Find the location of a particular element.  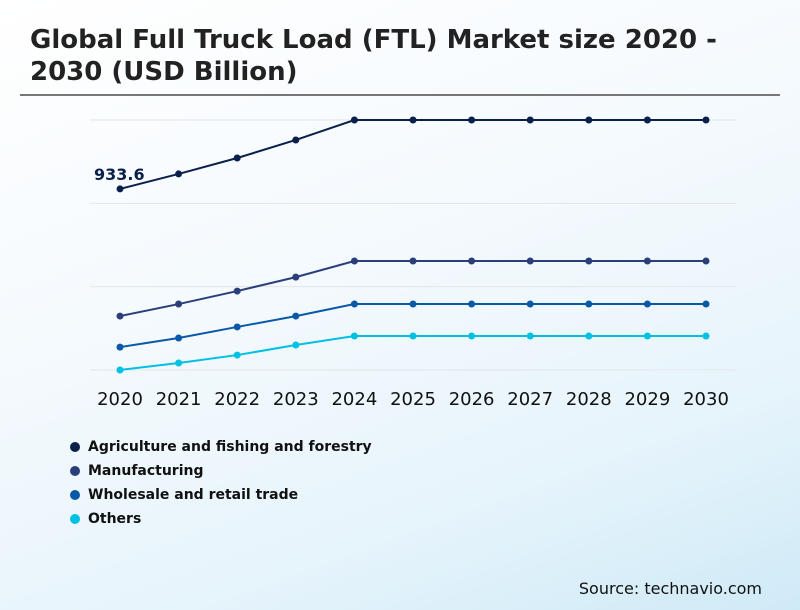

x-tick-label: 2028 is located at coordinates (589, 399).